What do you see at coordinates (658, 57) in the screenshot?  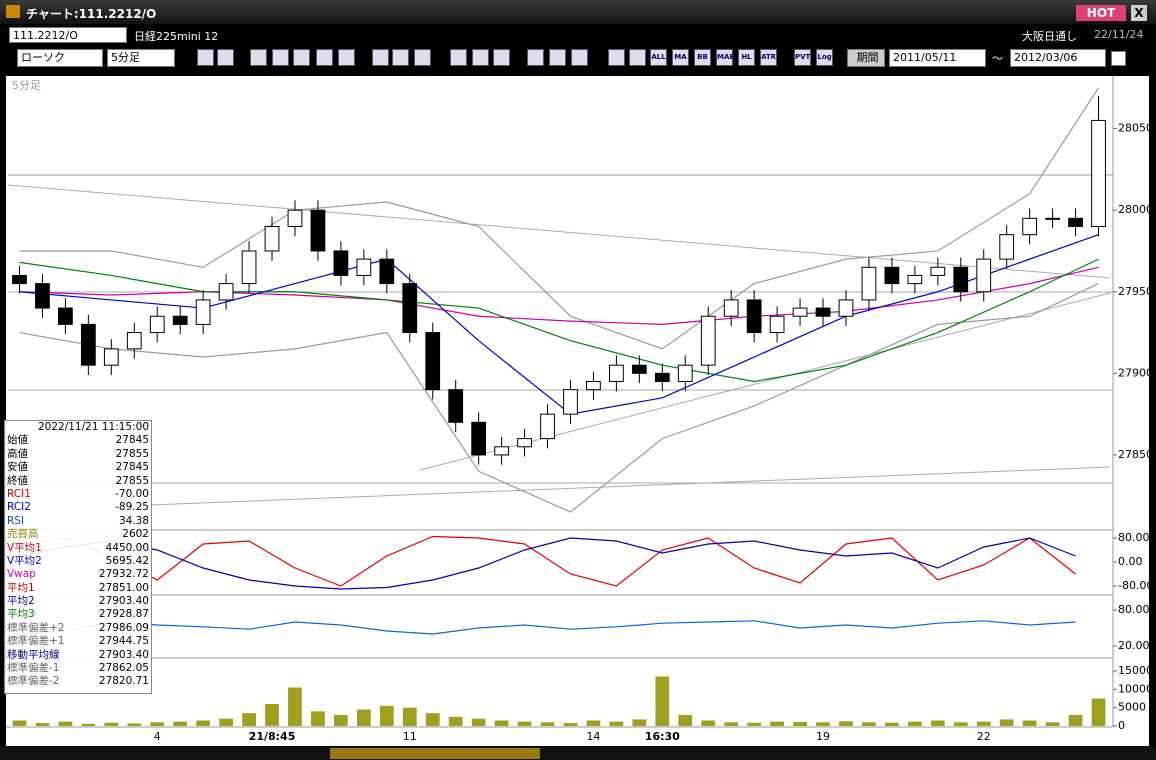 I see `toolbar-icon: ALL` at bounding box center [658, 57].